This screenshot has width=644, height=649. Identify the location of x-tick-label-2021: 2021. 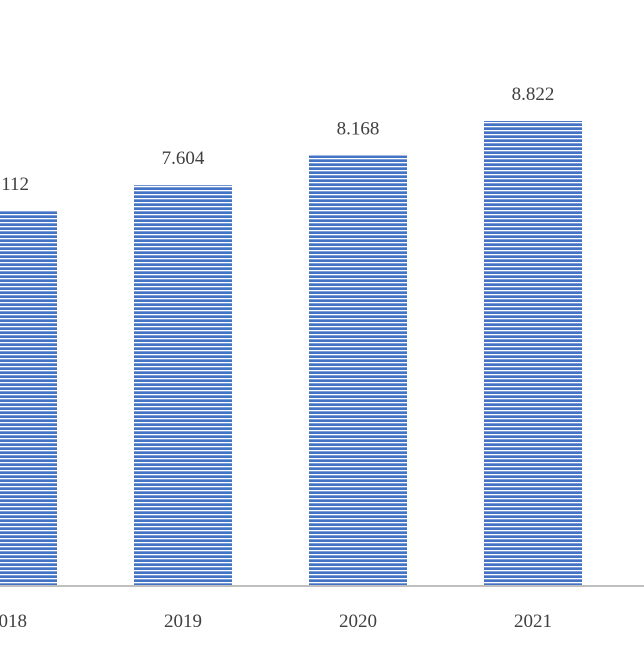
(533, 621).